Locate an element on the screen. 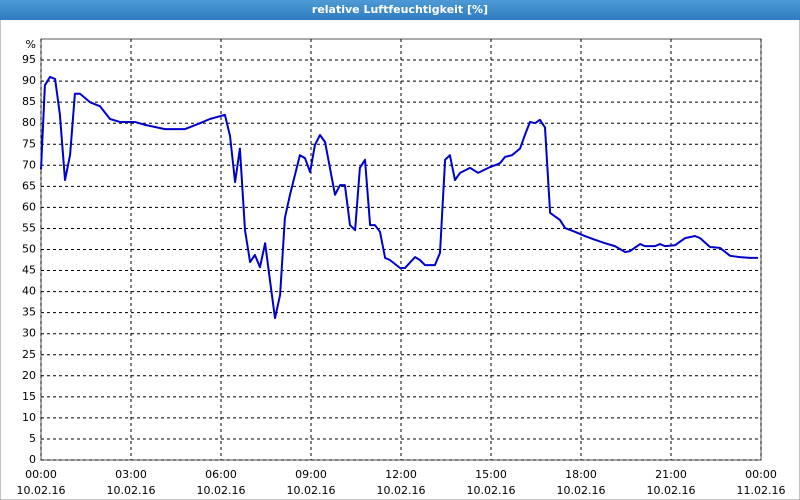  x-tick-label: 12:00 is located at coordinates (401, 474).